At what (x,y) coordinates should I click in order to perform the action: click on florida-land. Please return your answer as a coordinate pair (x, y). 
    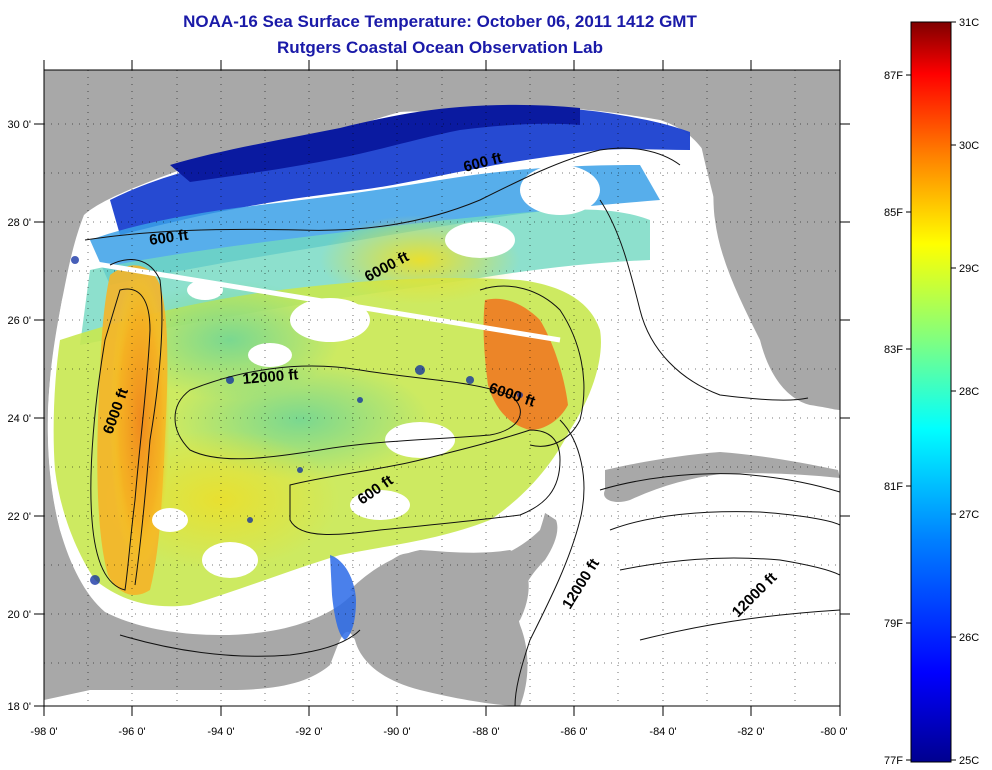
    Looking at the image, I should click on (754, 268).